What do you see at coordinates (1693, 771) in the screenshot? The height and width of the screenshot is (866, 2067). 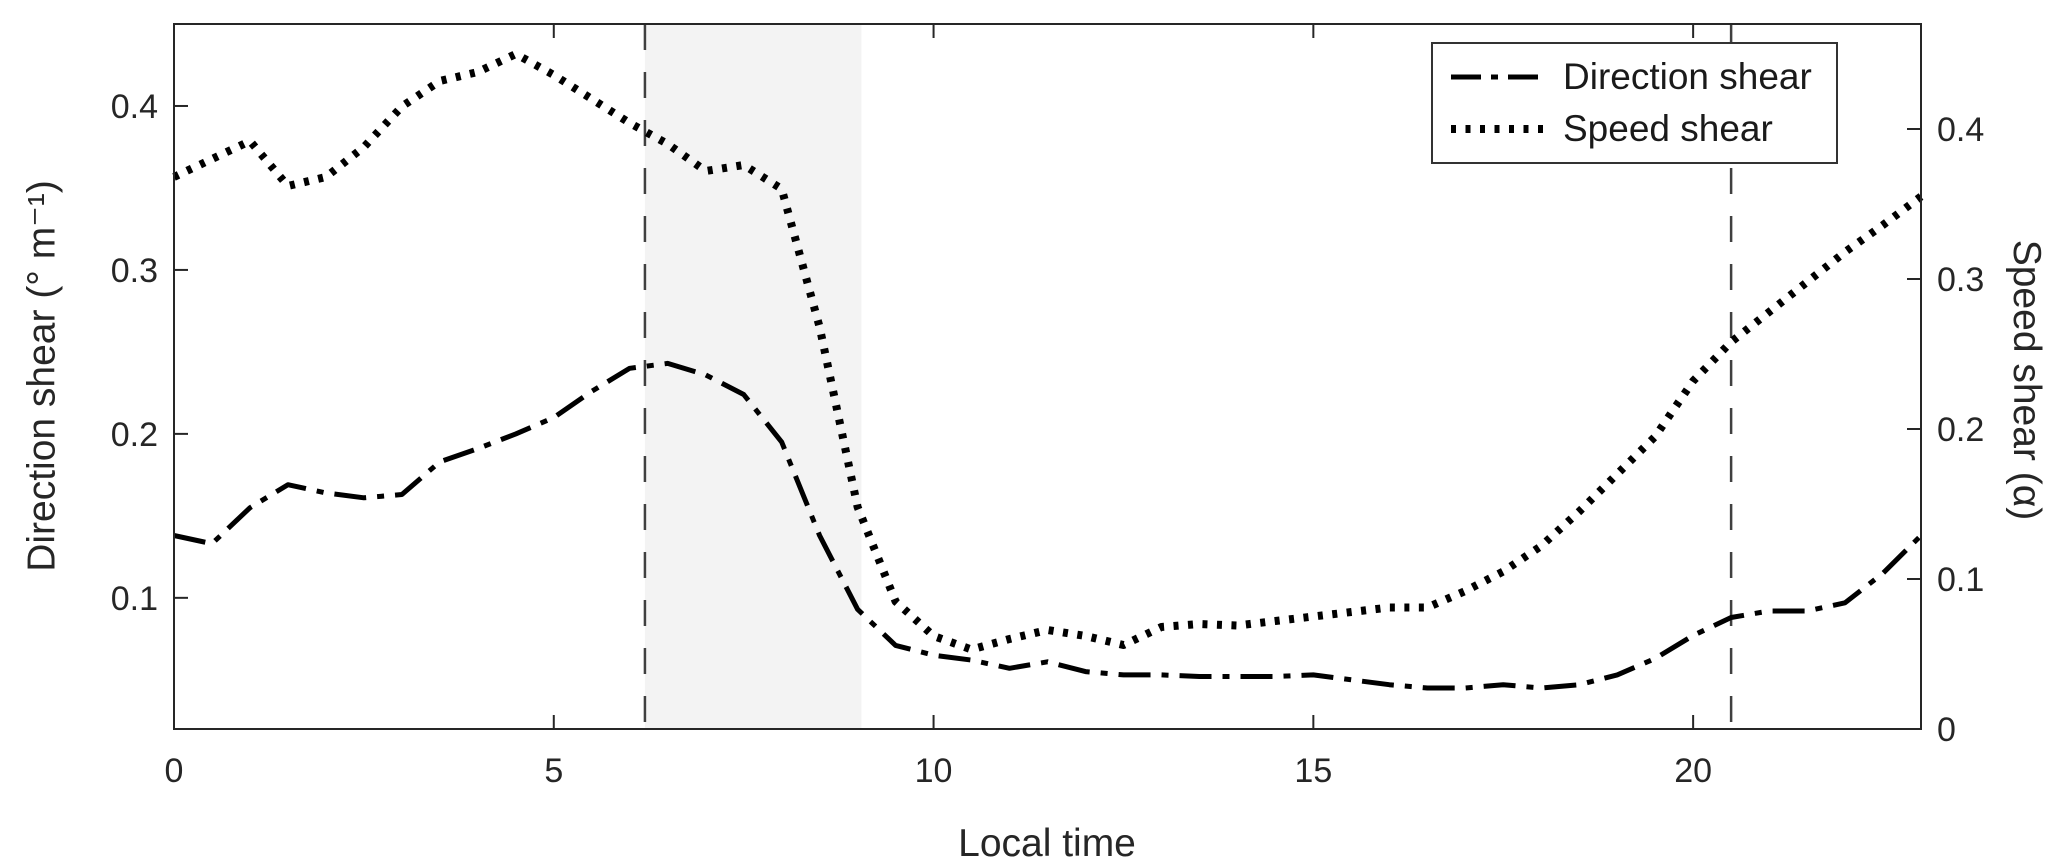 I see `x-tick-label: 20` at bounding box center [1693, 771].